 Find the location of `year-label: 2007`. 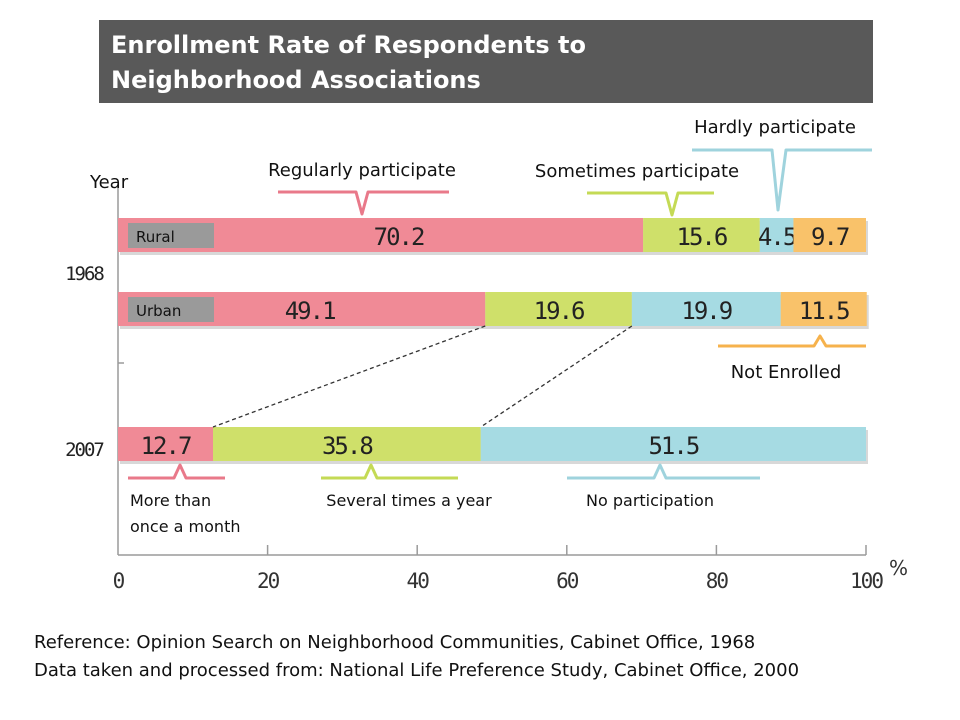

year-label: 2007 is located at coordinates (84, 450).